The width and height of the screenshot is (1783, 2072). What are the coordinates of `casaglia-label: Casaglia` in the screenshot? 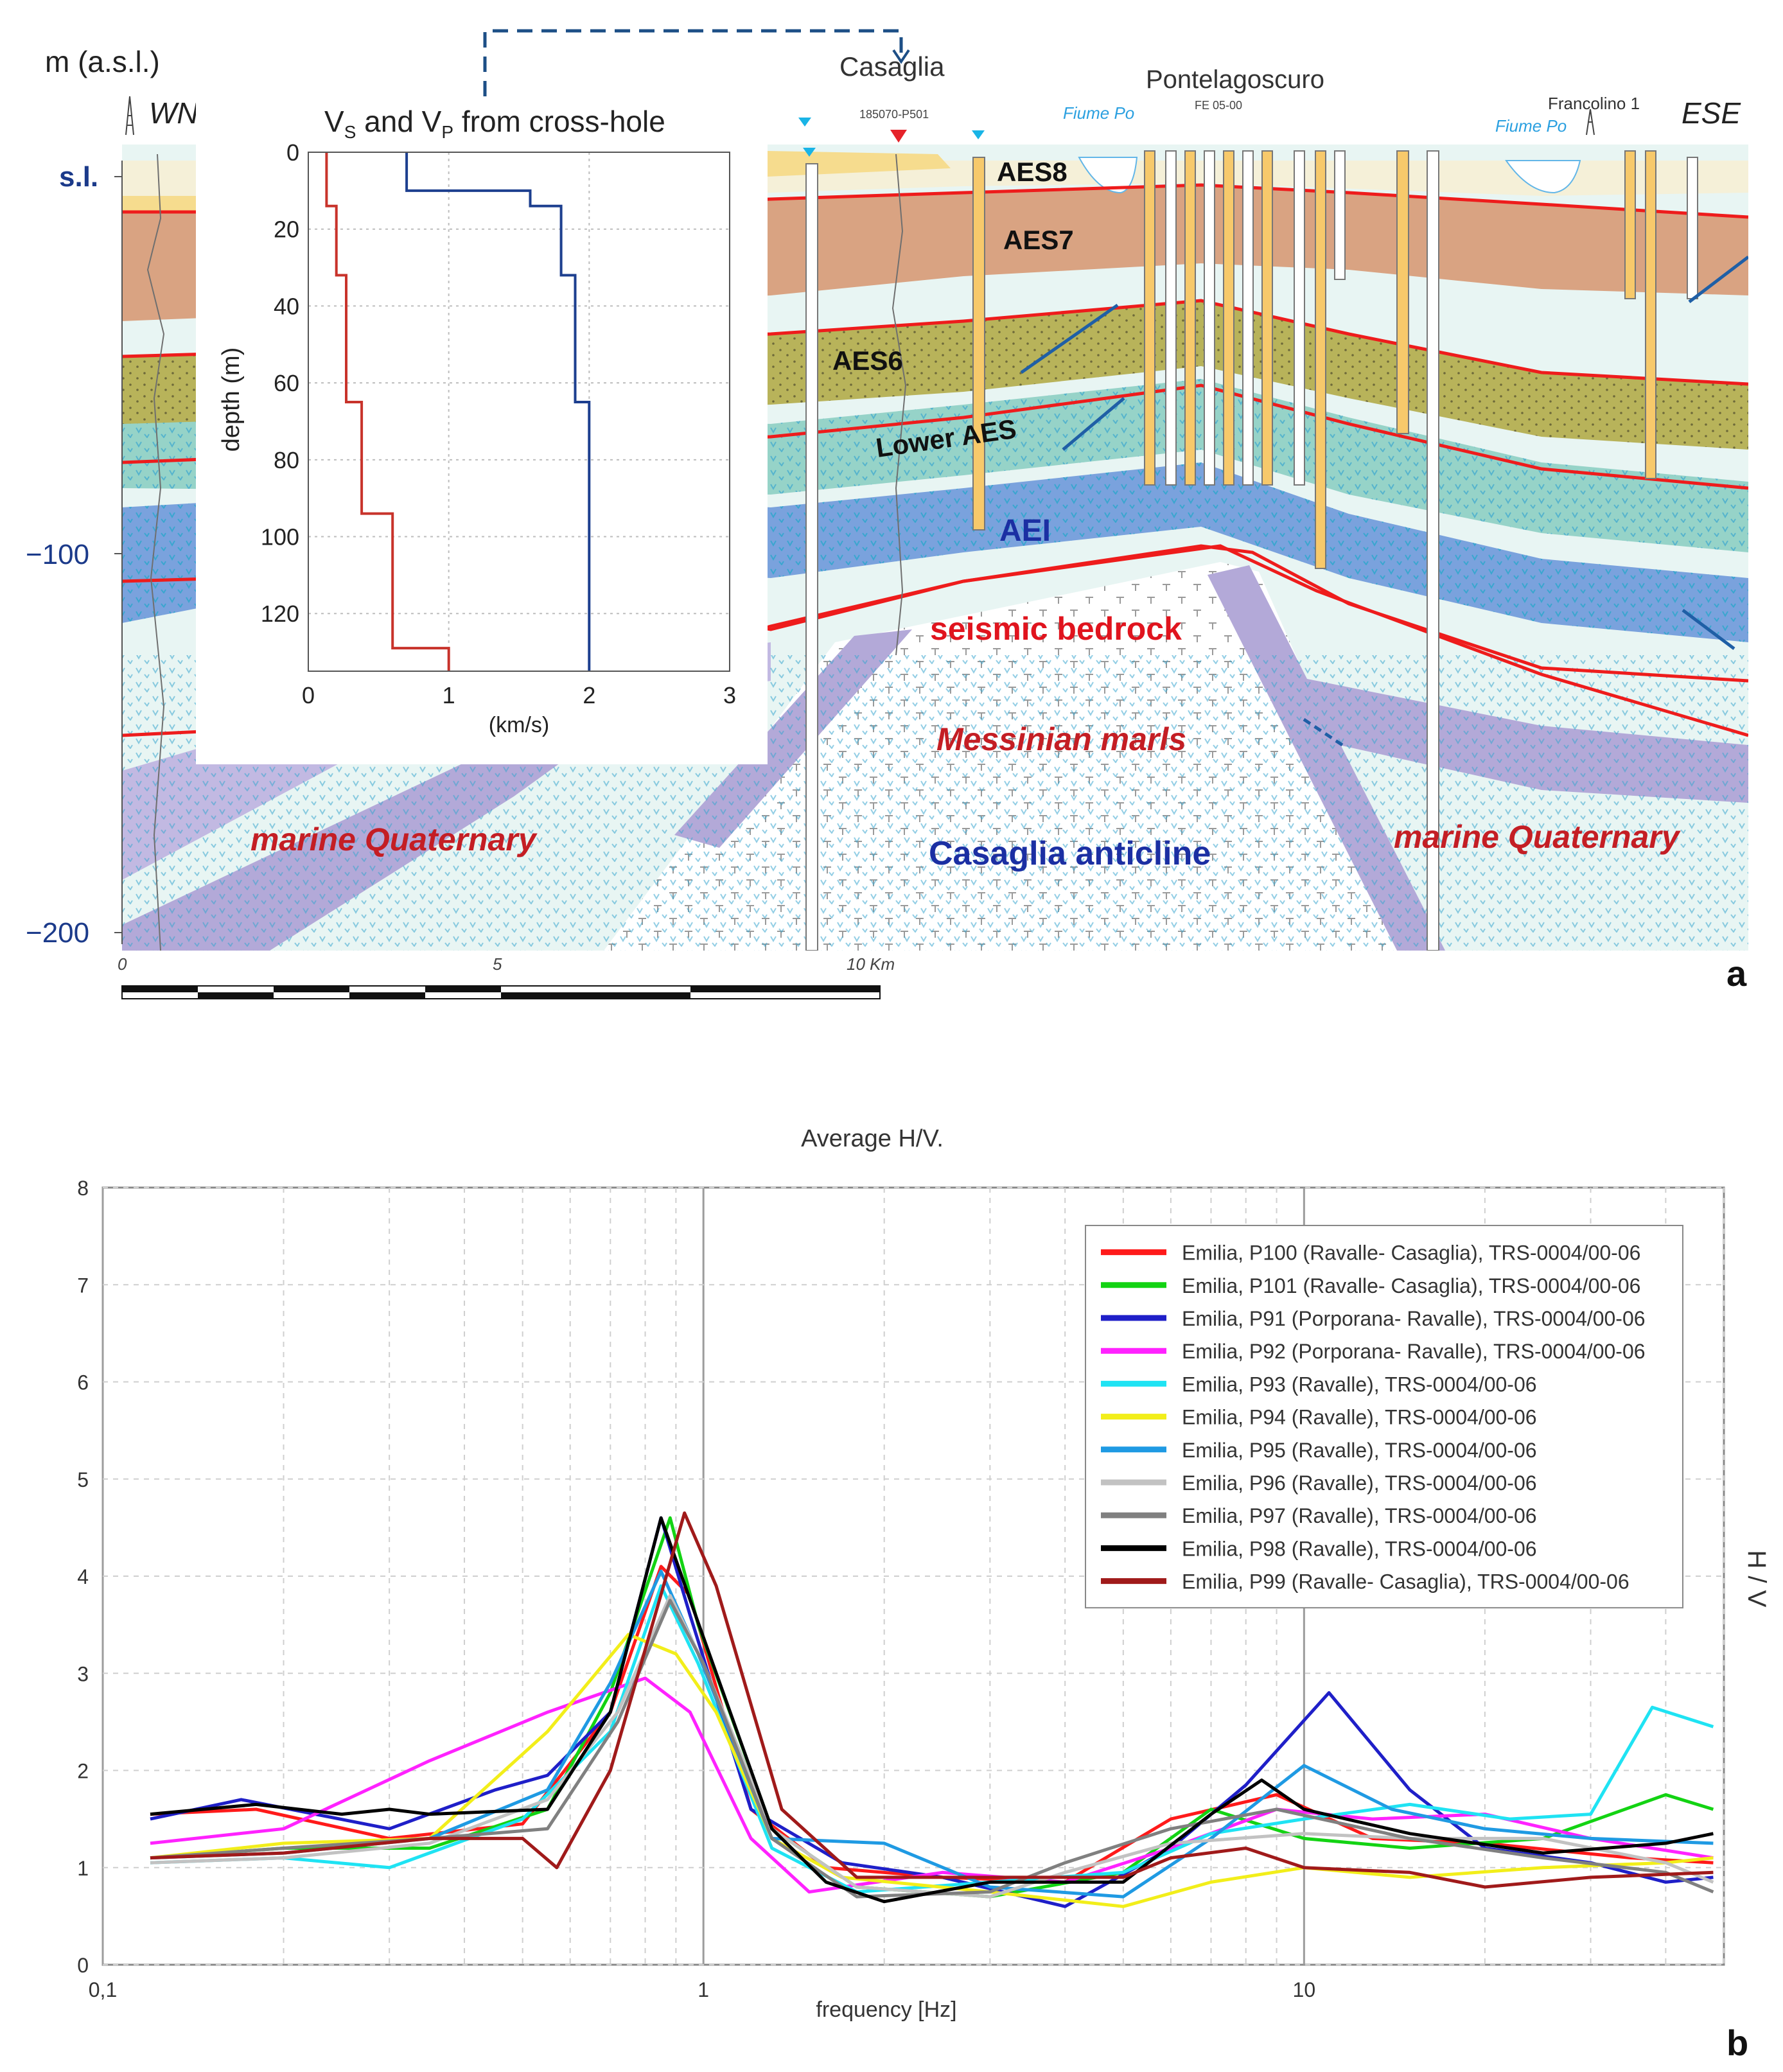 It's located at (892, 66).